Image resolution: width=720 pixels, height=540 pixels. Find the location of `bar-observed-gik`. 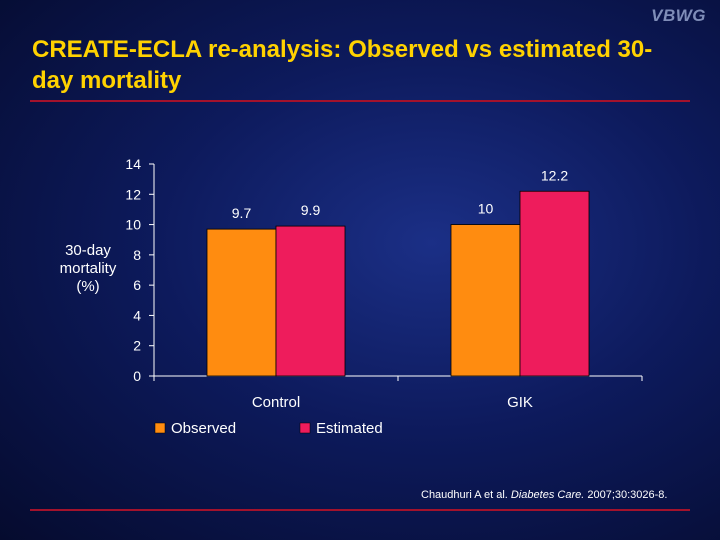

bar-observed-gik is located at coordinates (485, 300).